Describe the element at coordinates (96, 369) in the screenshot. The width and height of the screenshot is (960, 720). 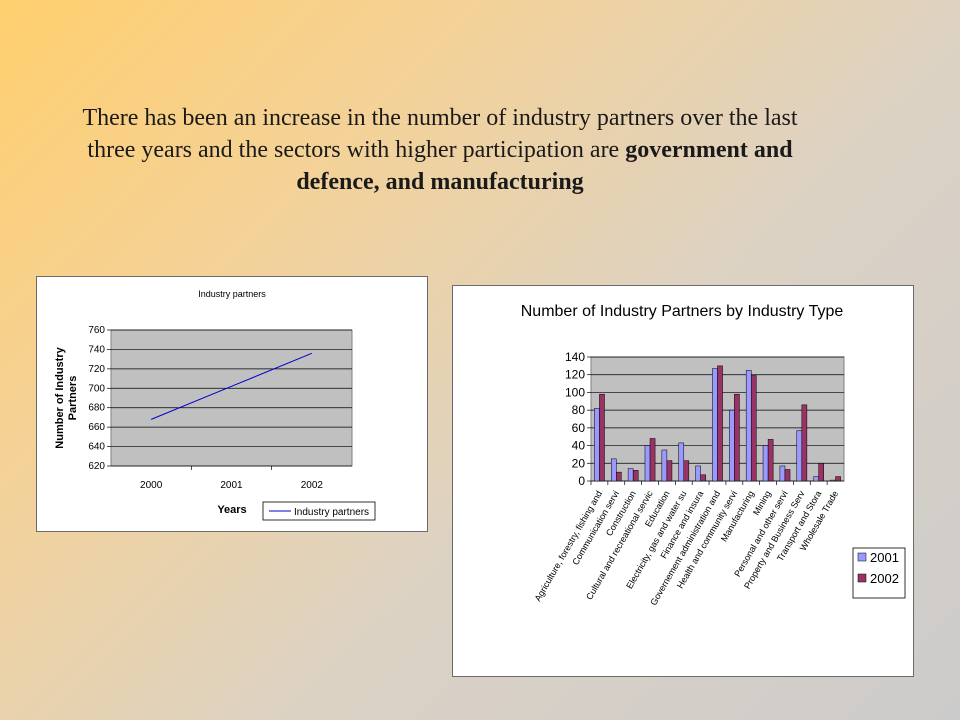
I see `y-tick-label: 720` at that location.